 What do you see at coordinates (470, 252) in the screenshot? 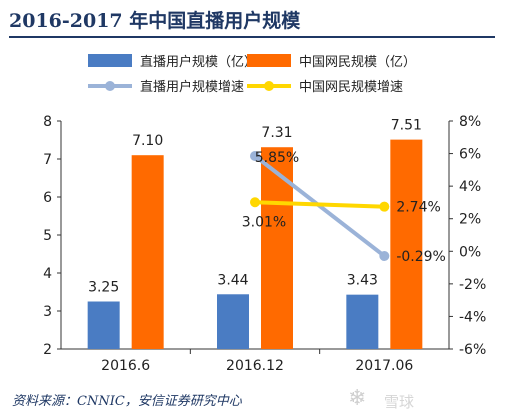
I see `y-tick-label-right-4: 0%` at bounding box center [470, 252].